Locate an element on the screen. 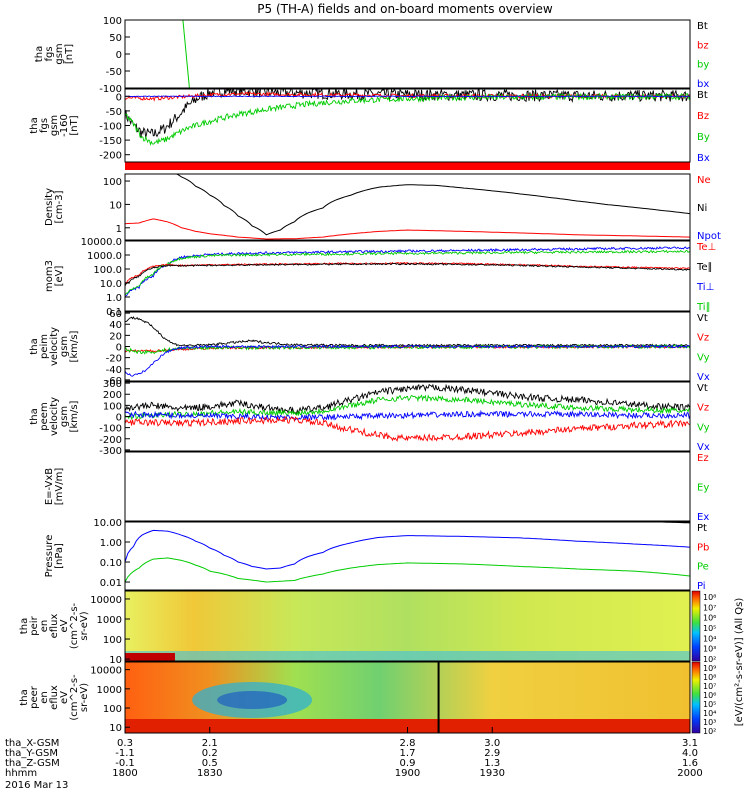 Image resolution: width=750 pixels, height=800 pixels. y-axis-label-line: fgs is located at coordinates (49, 53).